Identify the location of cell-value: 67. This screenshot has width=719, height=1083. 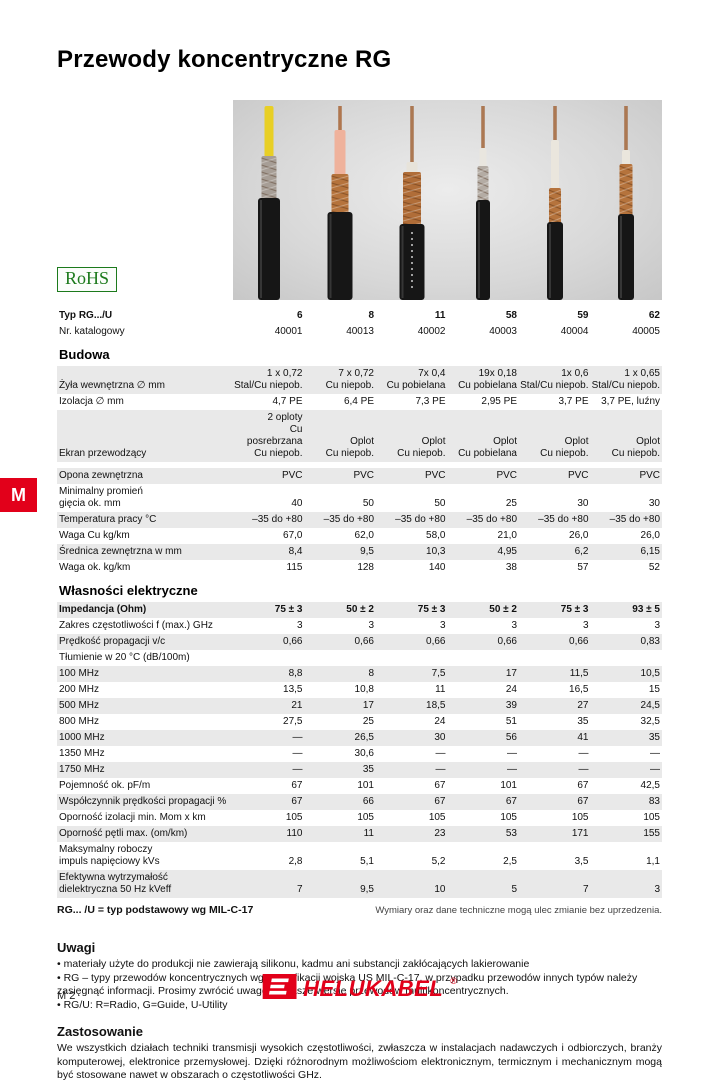
(297, 786).